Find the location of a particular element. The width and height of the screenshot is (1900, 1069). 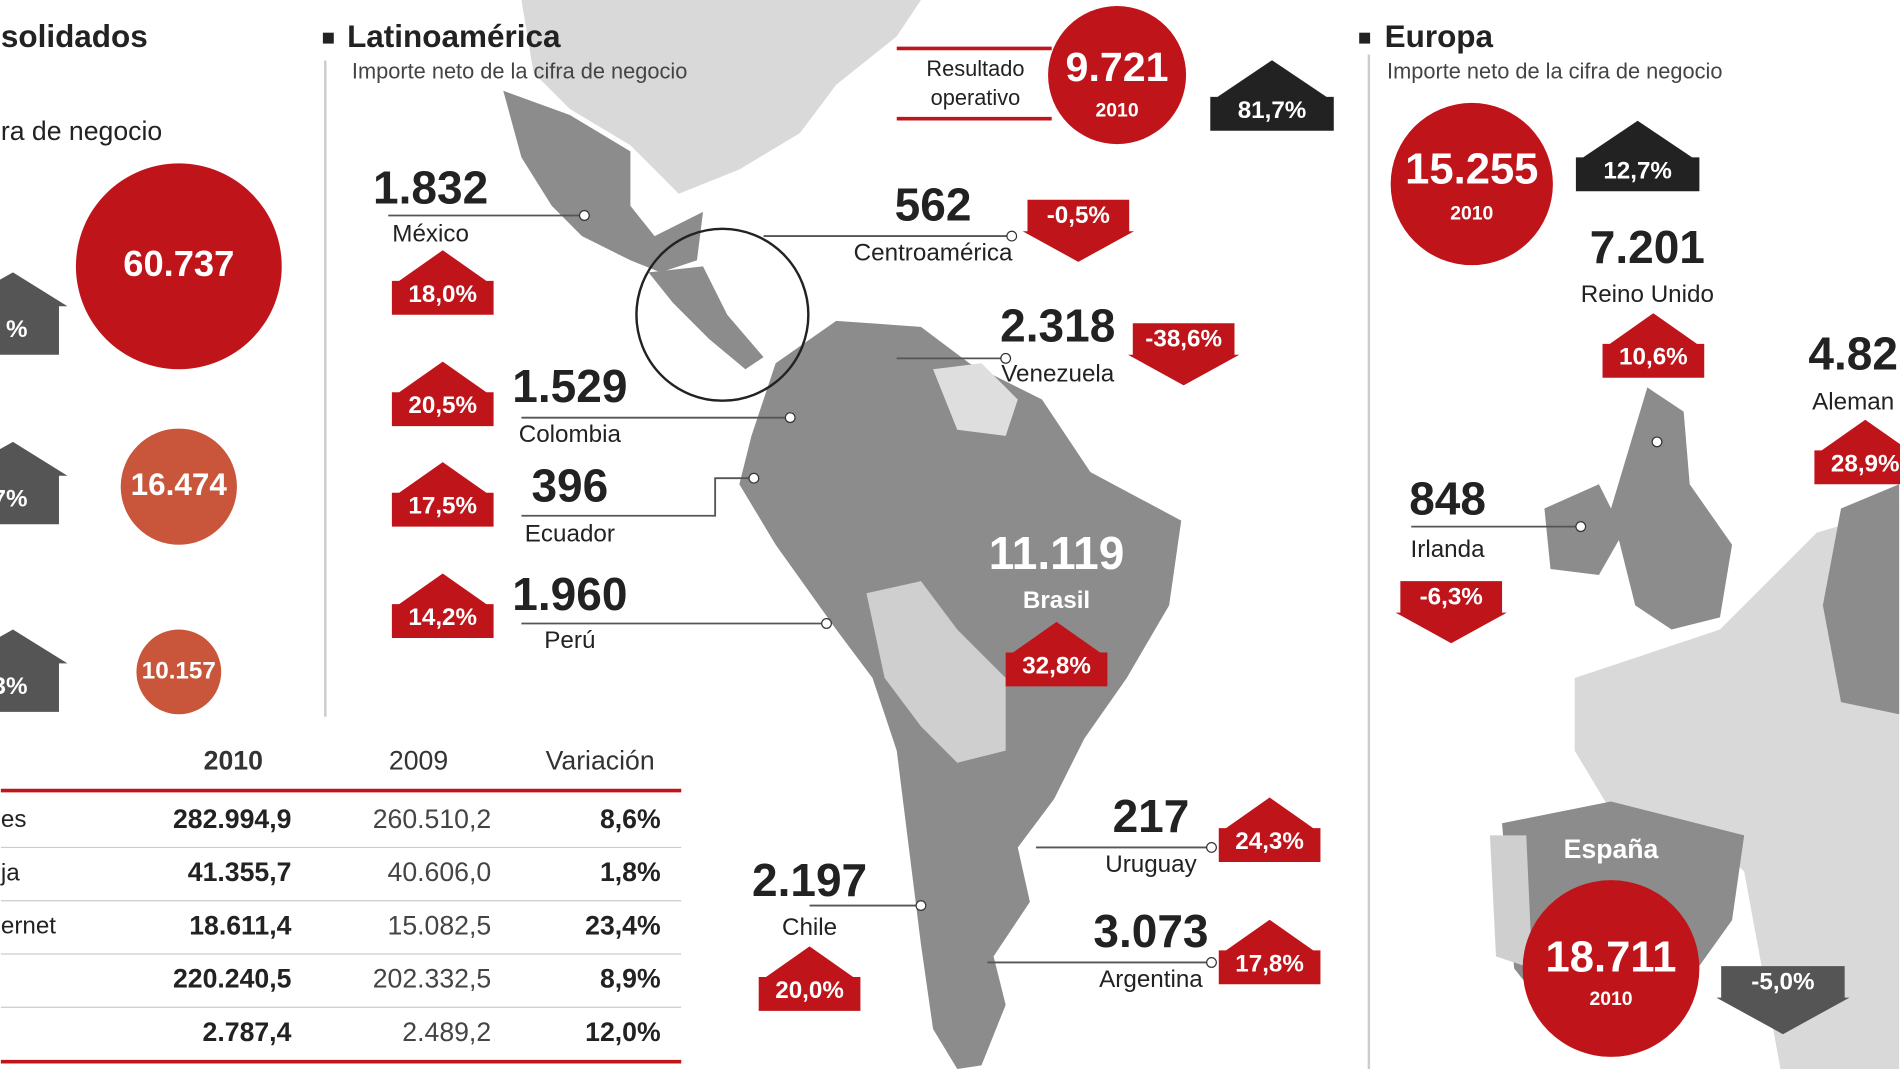

change-label: 17,8% is located at coordinates (1269, 963).